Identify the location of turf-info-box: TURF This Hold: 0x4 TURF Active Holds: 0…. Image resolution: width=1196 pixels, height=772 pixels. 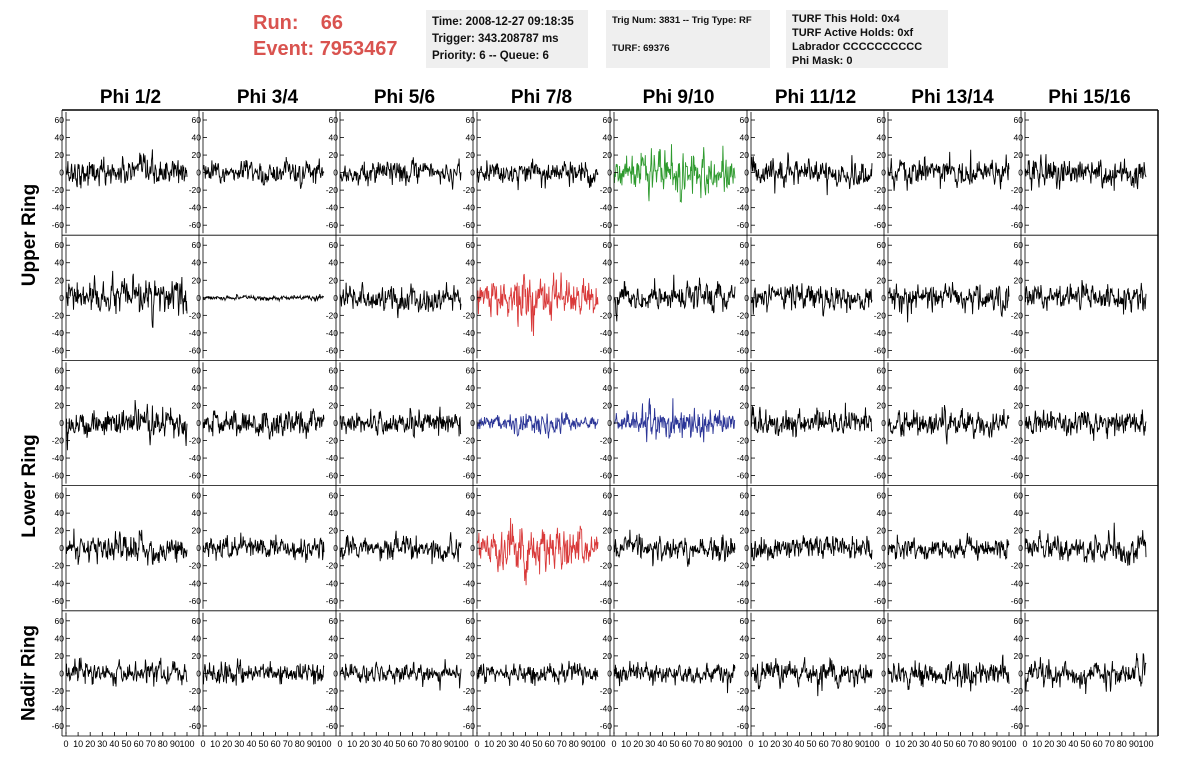
(867, 39).